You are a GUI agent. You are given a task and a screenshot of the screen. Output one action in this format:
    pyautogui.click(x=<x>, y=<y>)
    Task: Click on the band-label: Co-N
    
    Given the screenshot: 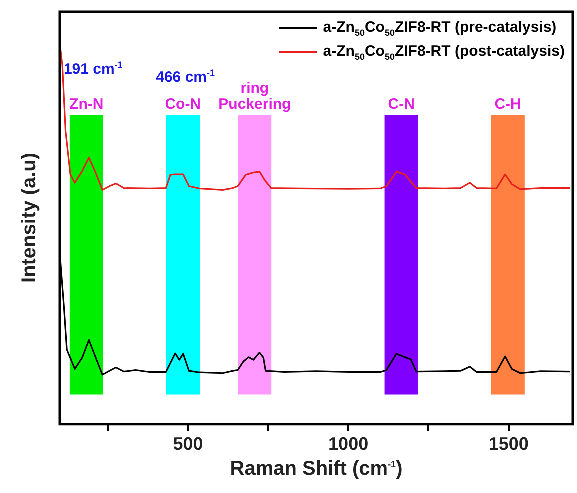 What is the action you would take?
    pyautogui.click(x=183, y=105)
    